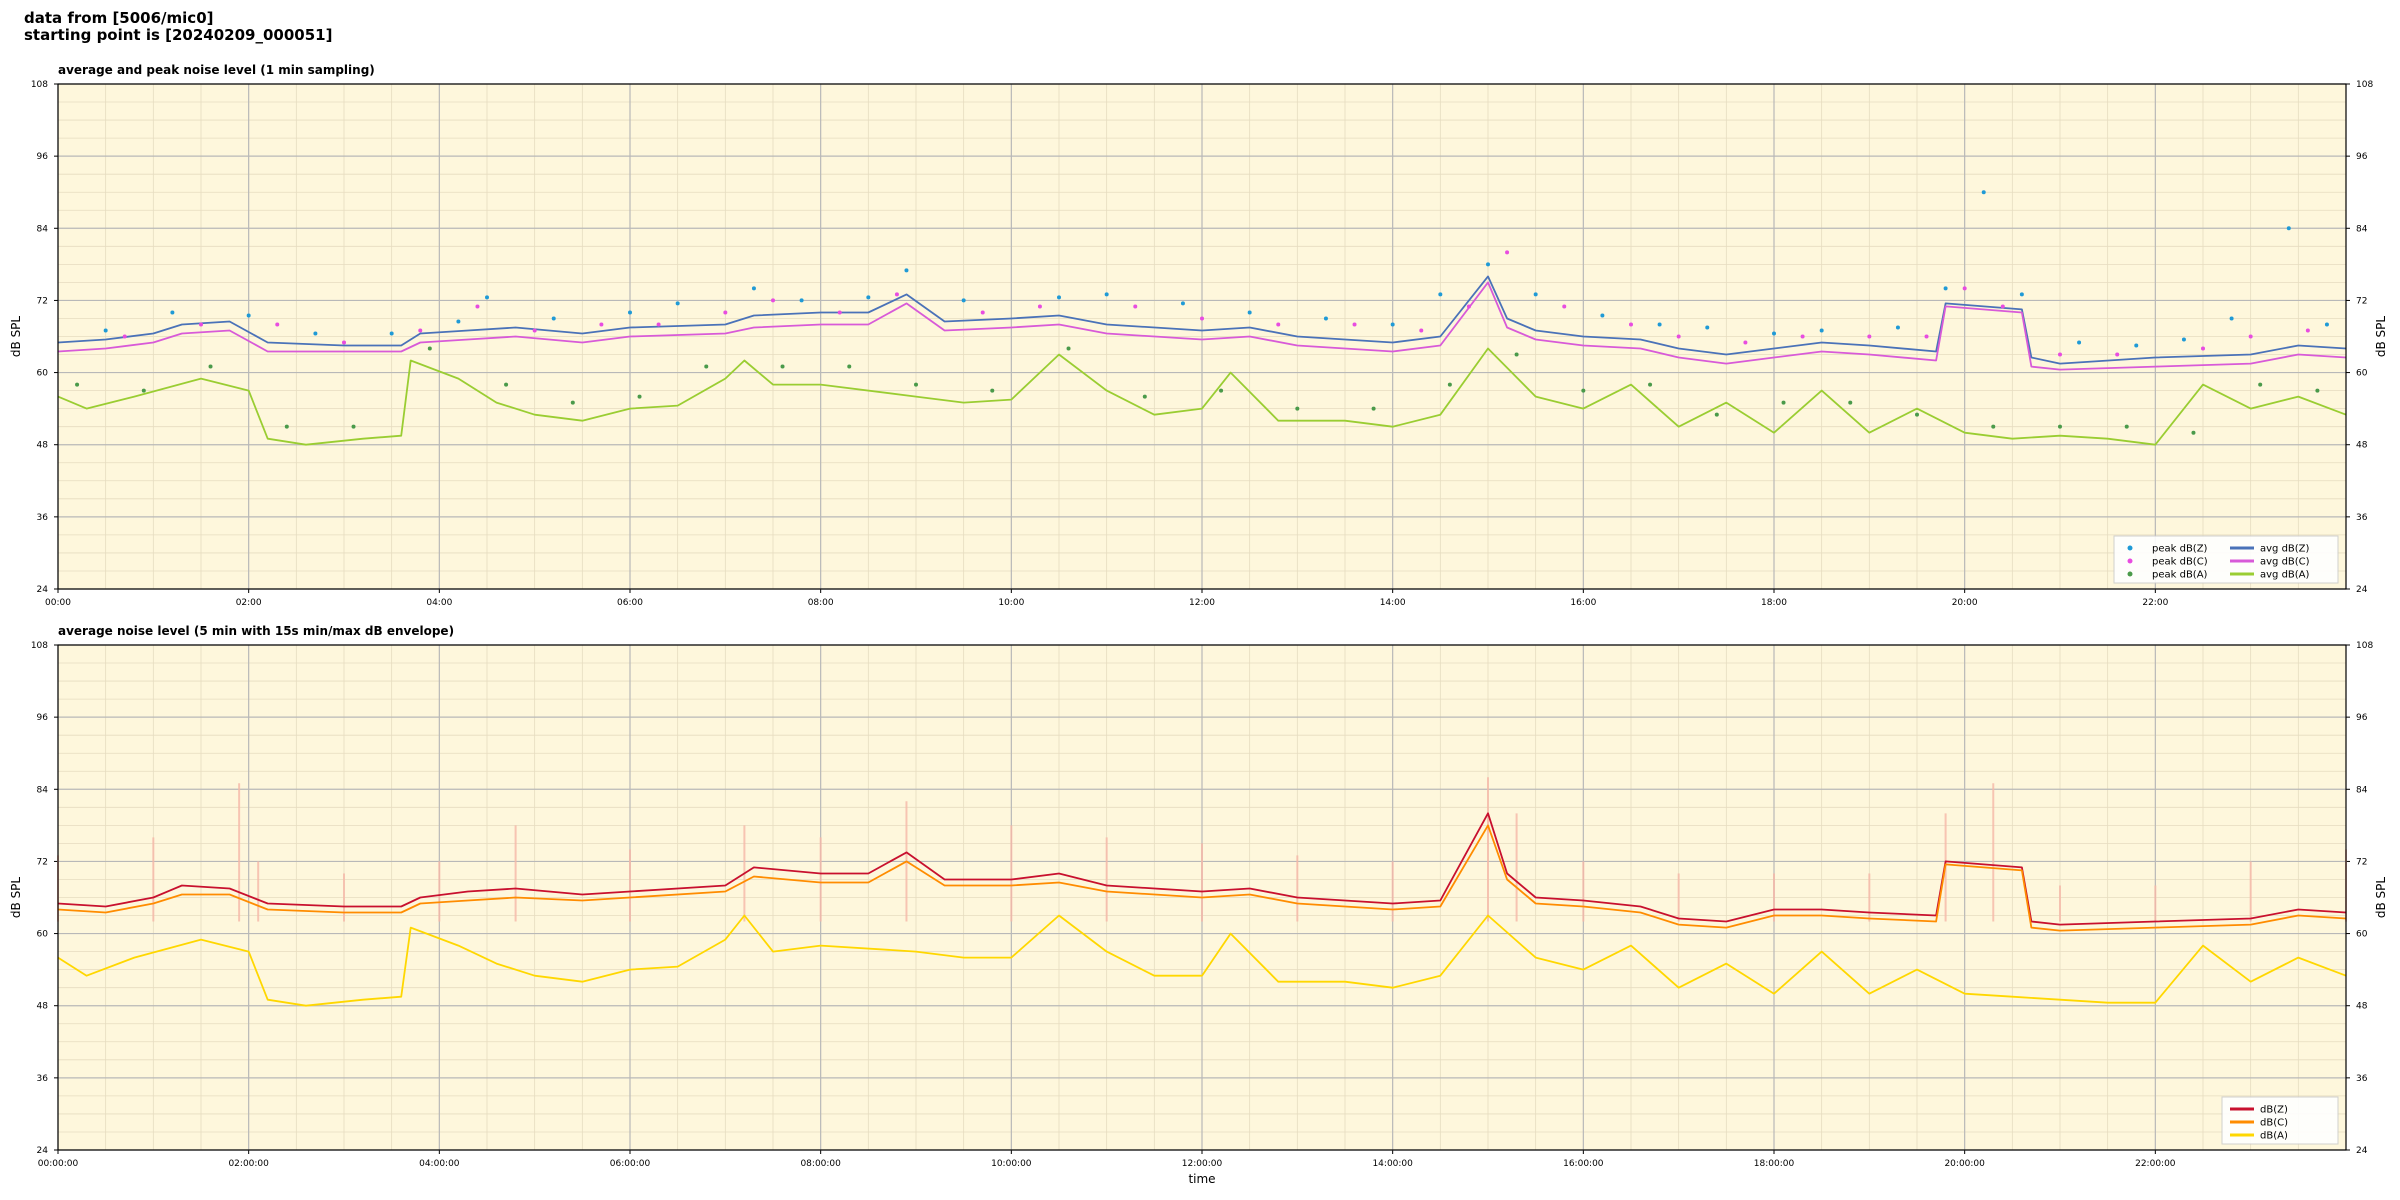  Describe the element at coordinates (178, 35) in the screenshot. I see `start-line: starting point is [20240209_000051]` at that location.